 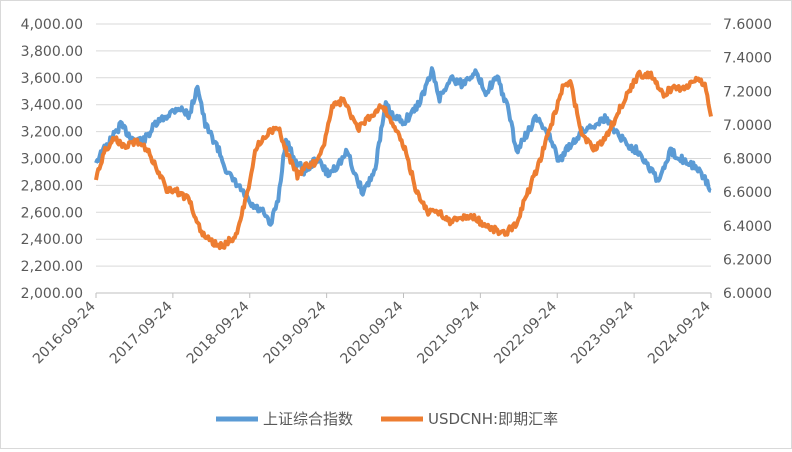 I want to click on right-tick-label: 6.6000, so click(x=747, y=193).